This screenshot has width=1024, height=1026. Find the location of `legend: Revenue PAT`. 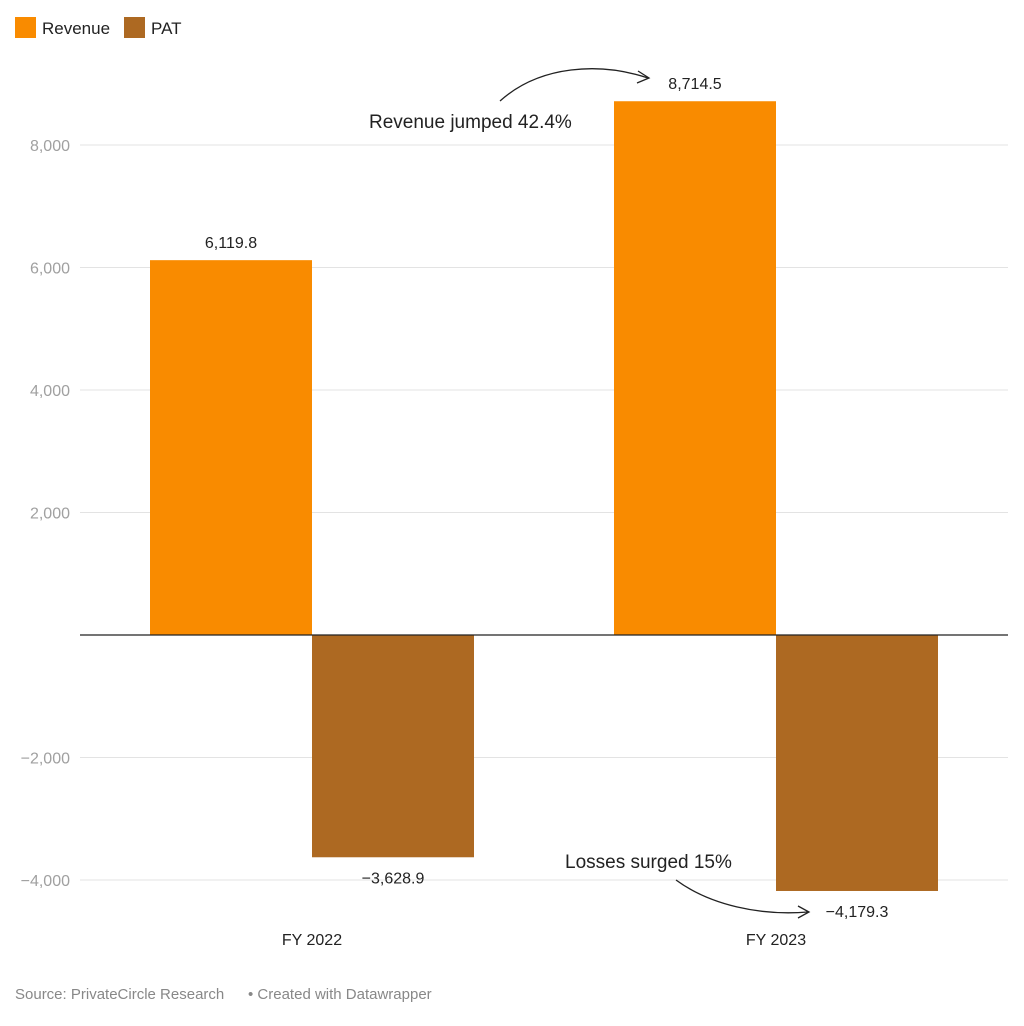

legend: Revenue PAT is located at coordinates (98, 27).